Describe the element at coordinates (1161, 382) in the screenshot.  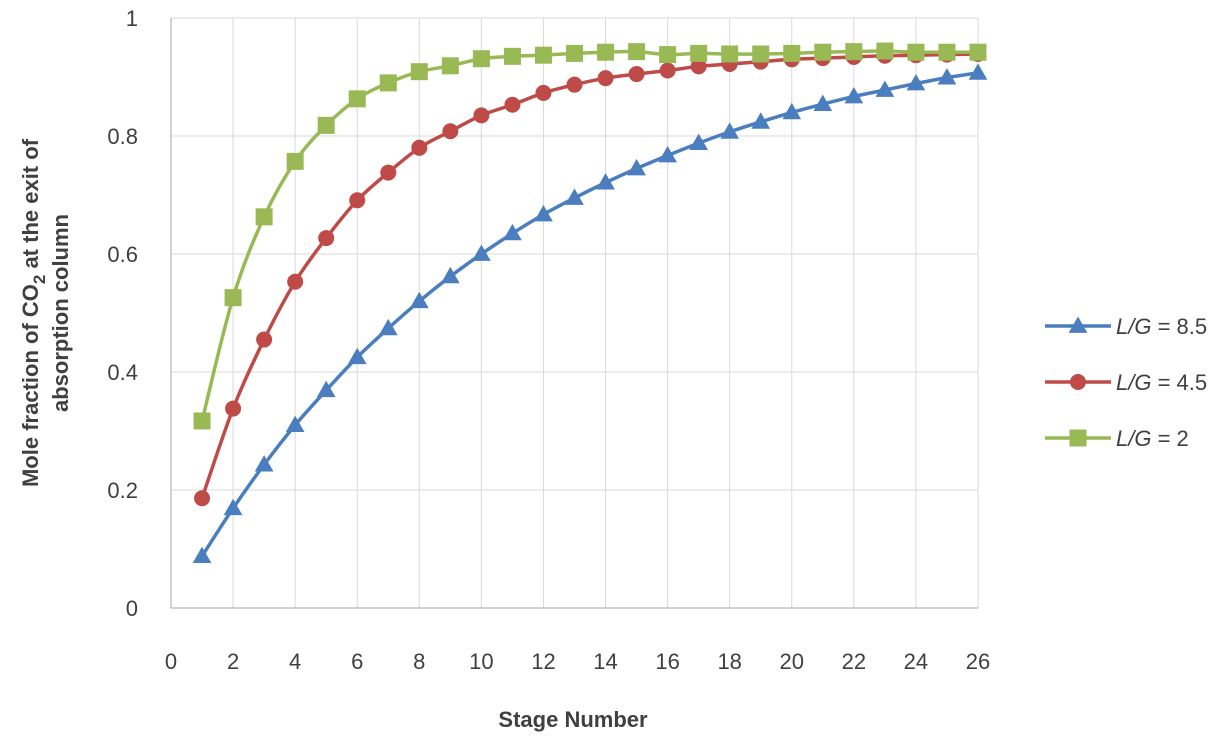
I see `legend-label: L/G = 4.5` at that location.